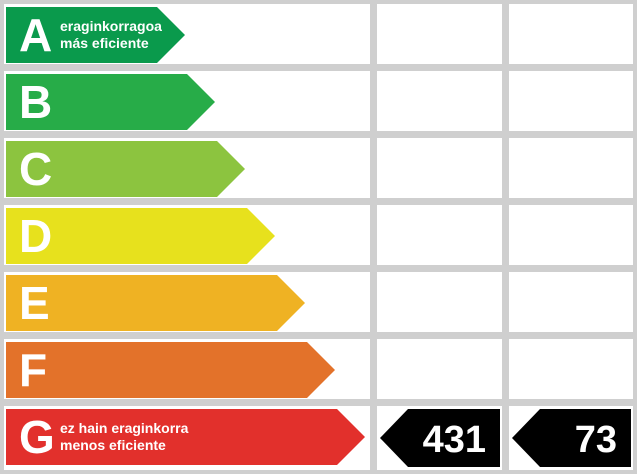 This screenshot has width=637, height=474. What do you see at coordinates (596, 440) in the screenshot?
I see `indicator-value: 73` at bounding box center [596, 440].